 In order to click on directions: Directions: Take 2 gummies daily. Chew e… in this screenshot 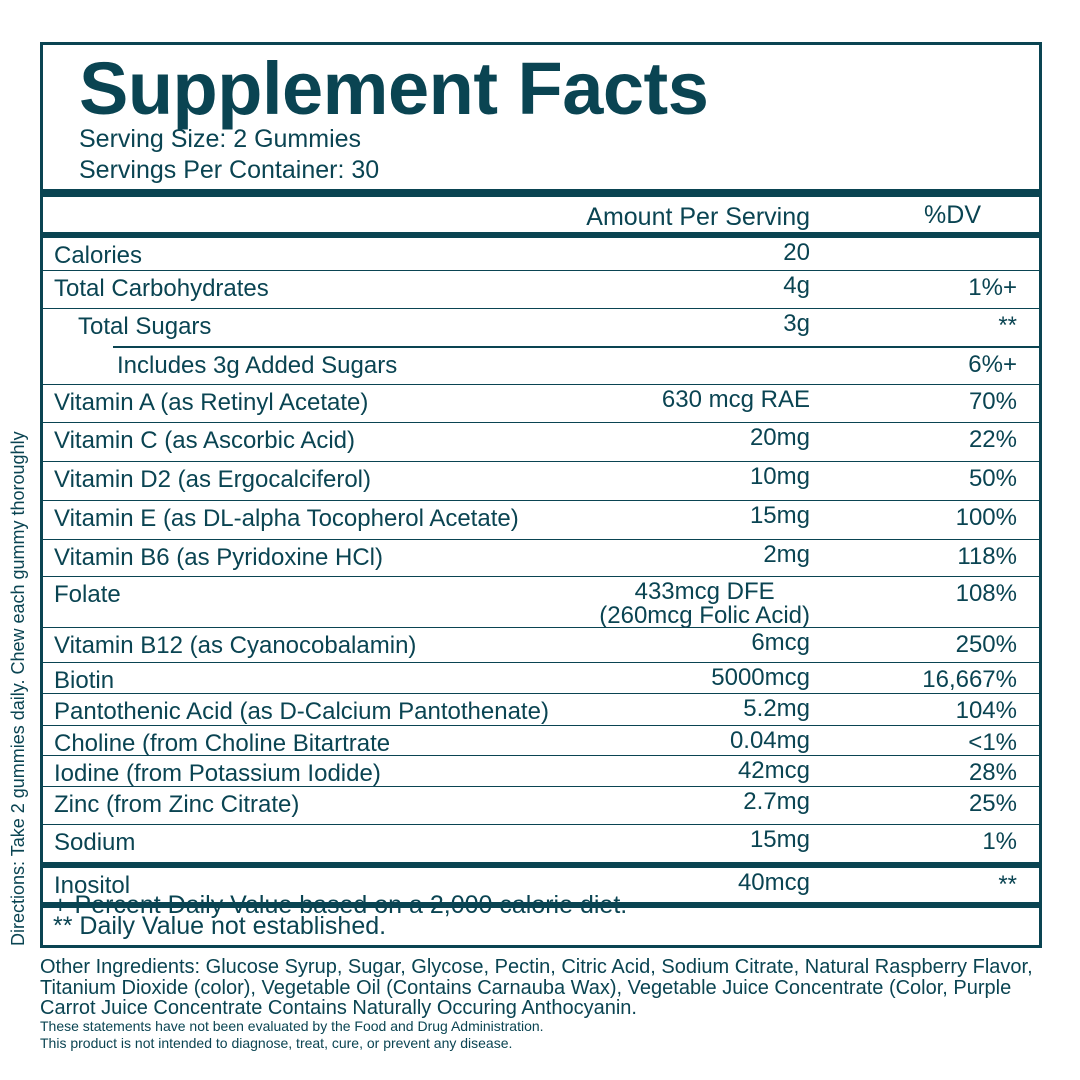, I will do `click(18, 688)`.